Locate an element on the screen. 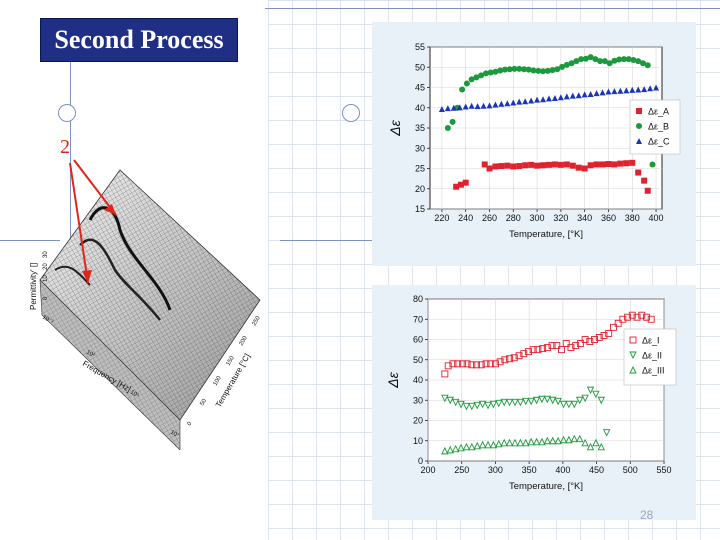  legend-marker is located at coordinates (639, 111).